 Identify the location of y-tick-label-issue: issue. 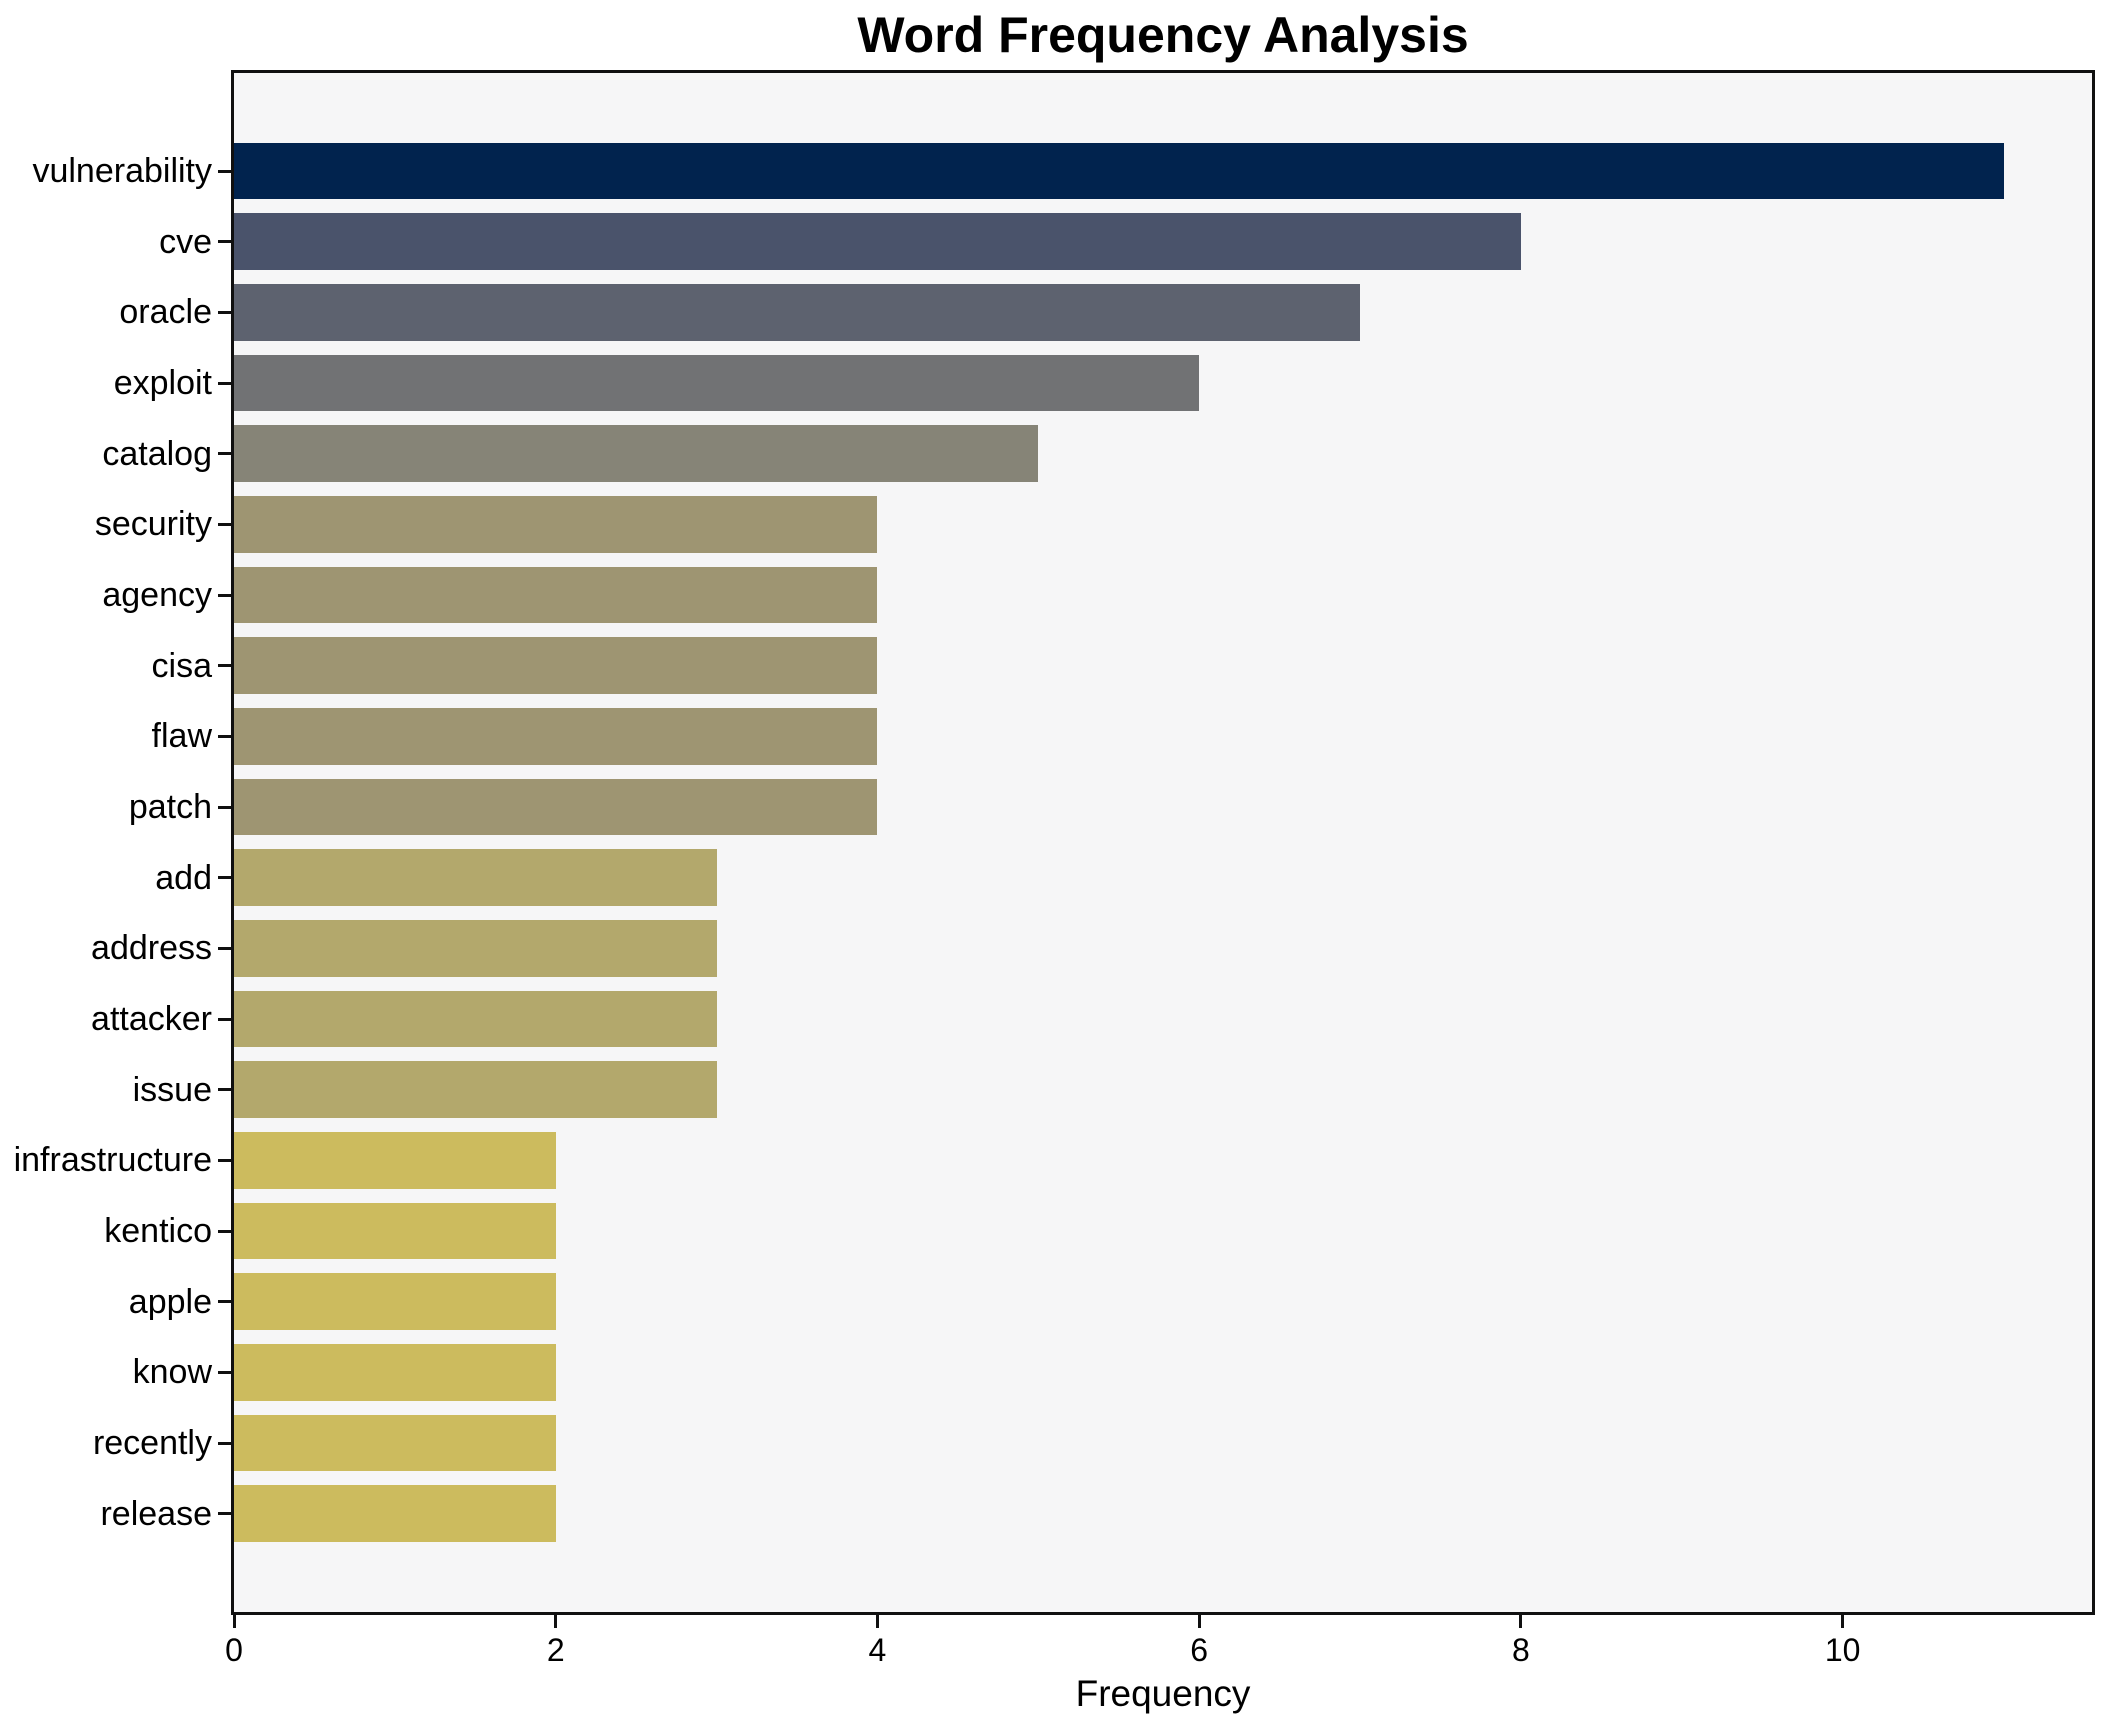
(172, 1089).